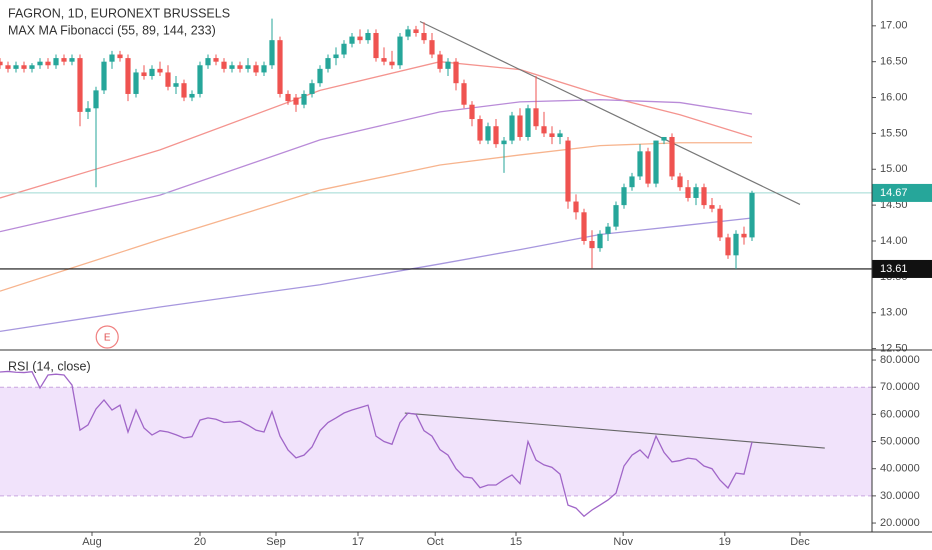  Describe the element at coordinates (900, 414) in the screenshot. I see `y-tick-label: 60.0000` at that location.